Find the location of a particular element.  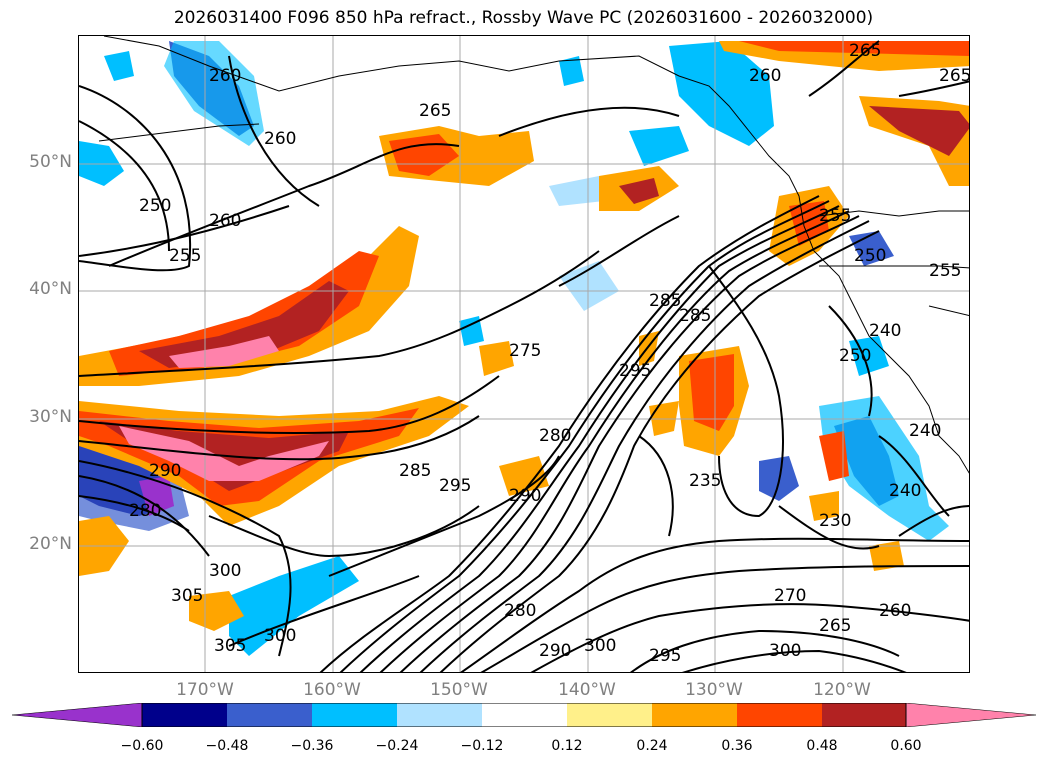

lat-label-30n: 30°N is located at coordinates (50, 417).